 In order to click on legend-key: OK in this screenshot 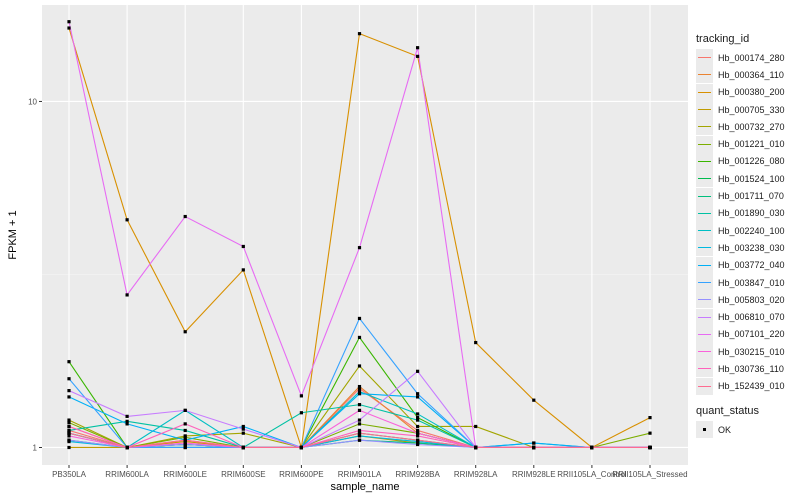, I will do `click(727, 430)`.